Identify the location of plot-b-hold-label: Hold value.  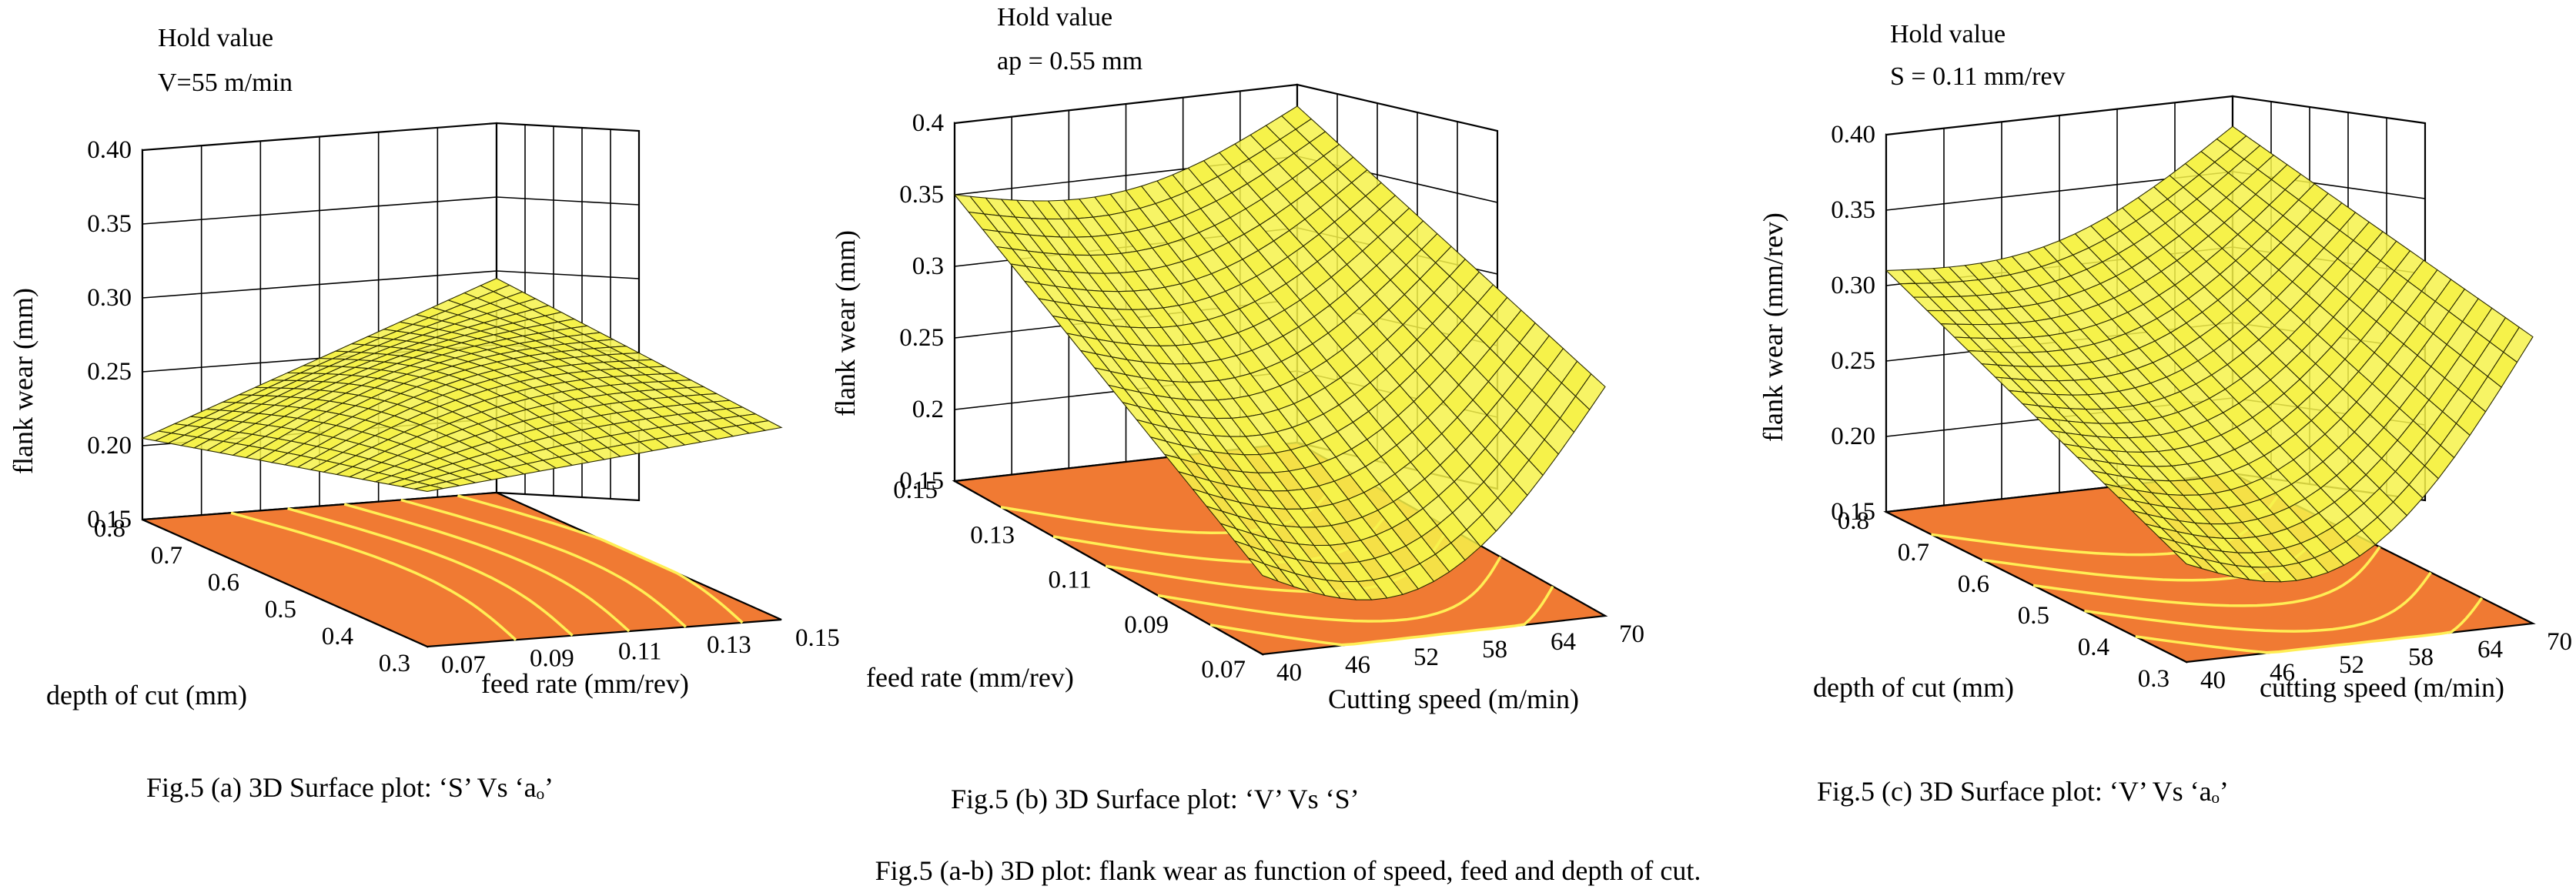
(1055, 17).